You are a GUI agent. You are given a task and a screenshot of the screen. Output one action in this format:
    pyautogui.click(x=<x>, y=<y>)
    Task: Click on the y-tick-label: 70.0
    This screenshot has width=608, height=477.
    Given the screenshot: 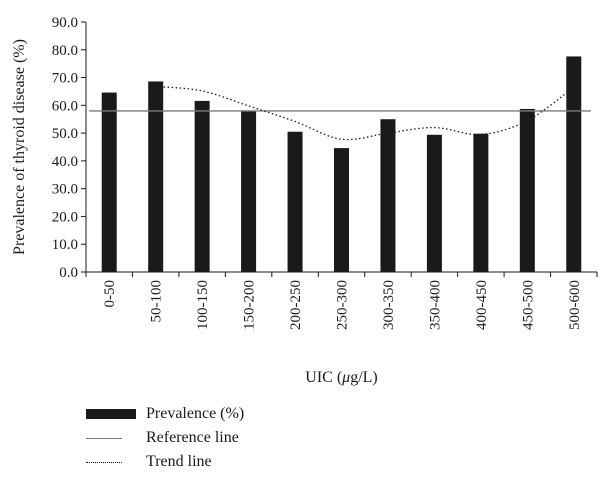 What is the action you would take?
    pyautogui.click(x=65, y=79)
    